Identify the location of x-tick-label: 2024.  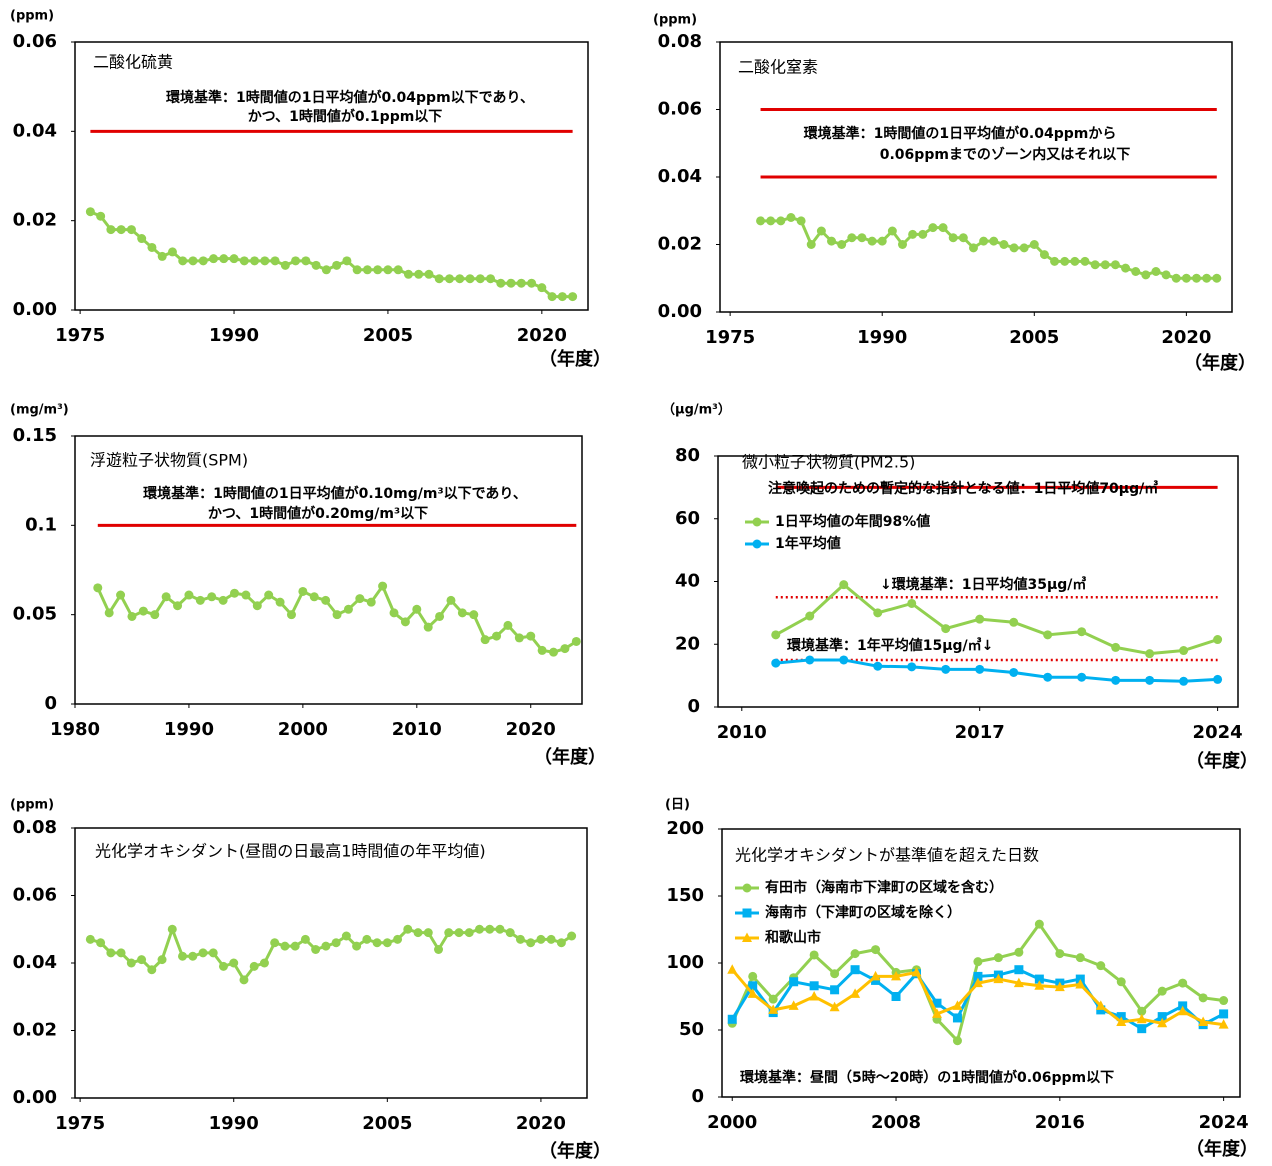
(1218, 732).